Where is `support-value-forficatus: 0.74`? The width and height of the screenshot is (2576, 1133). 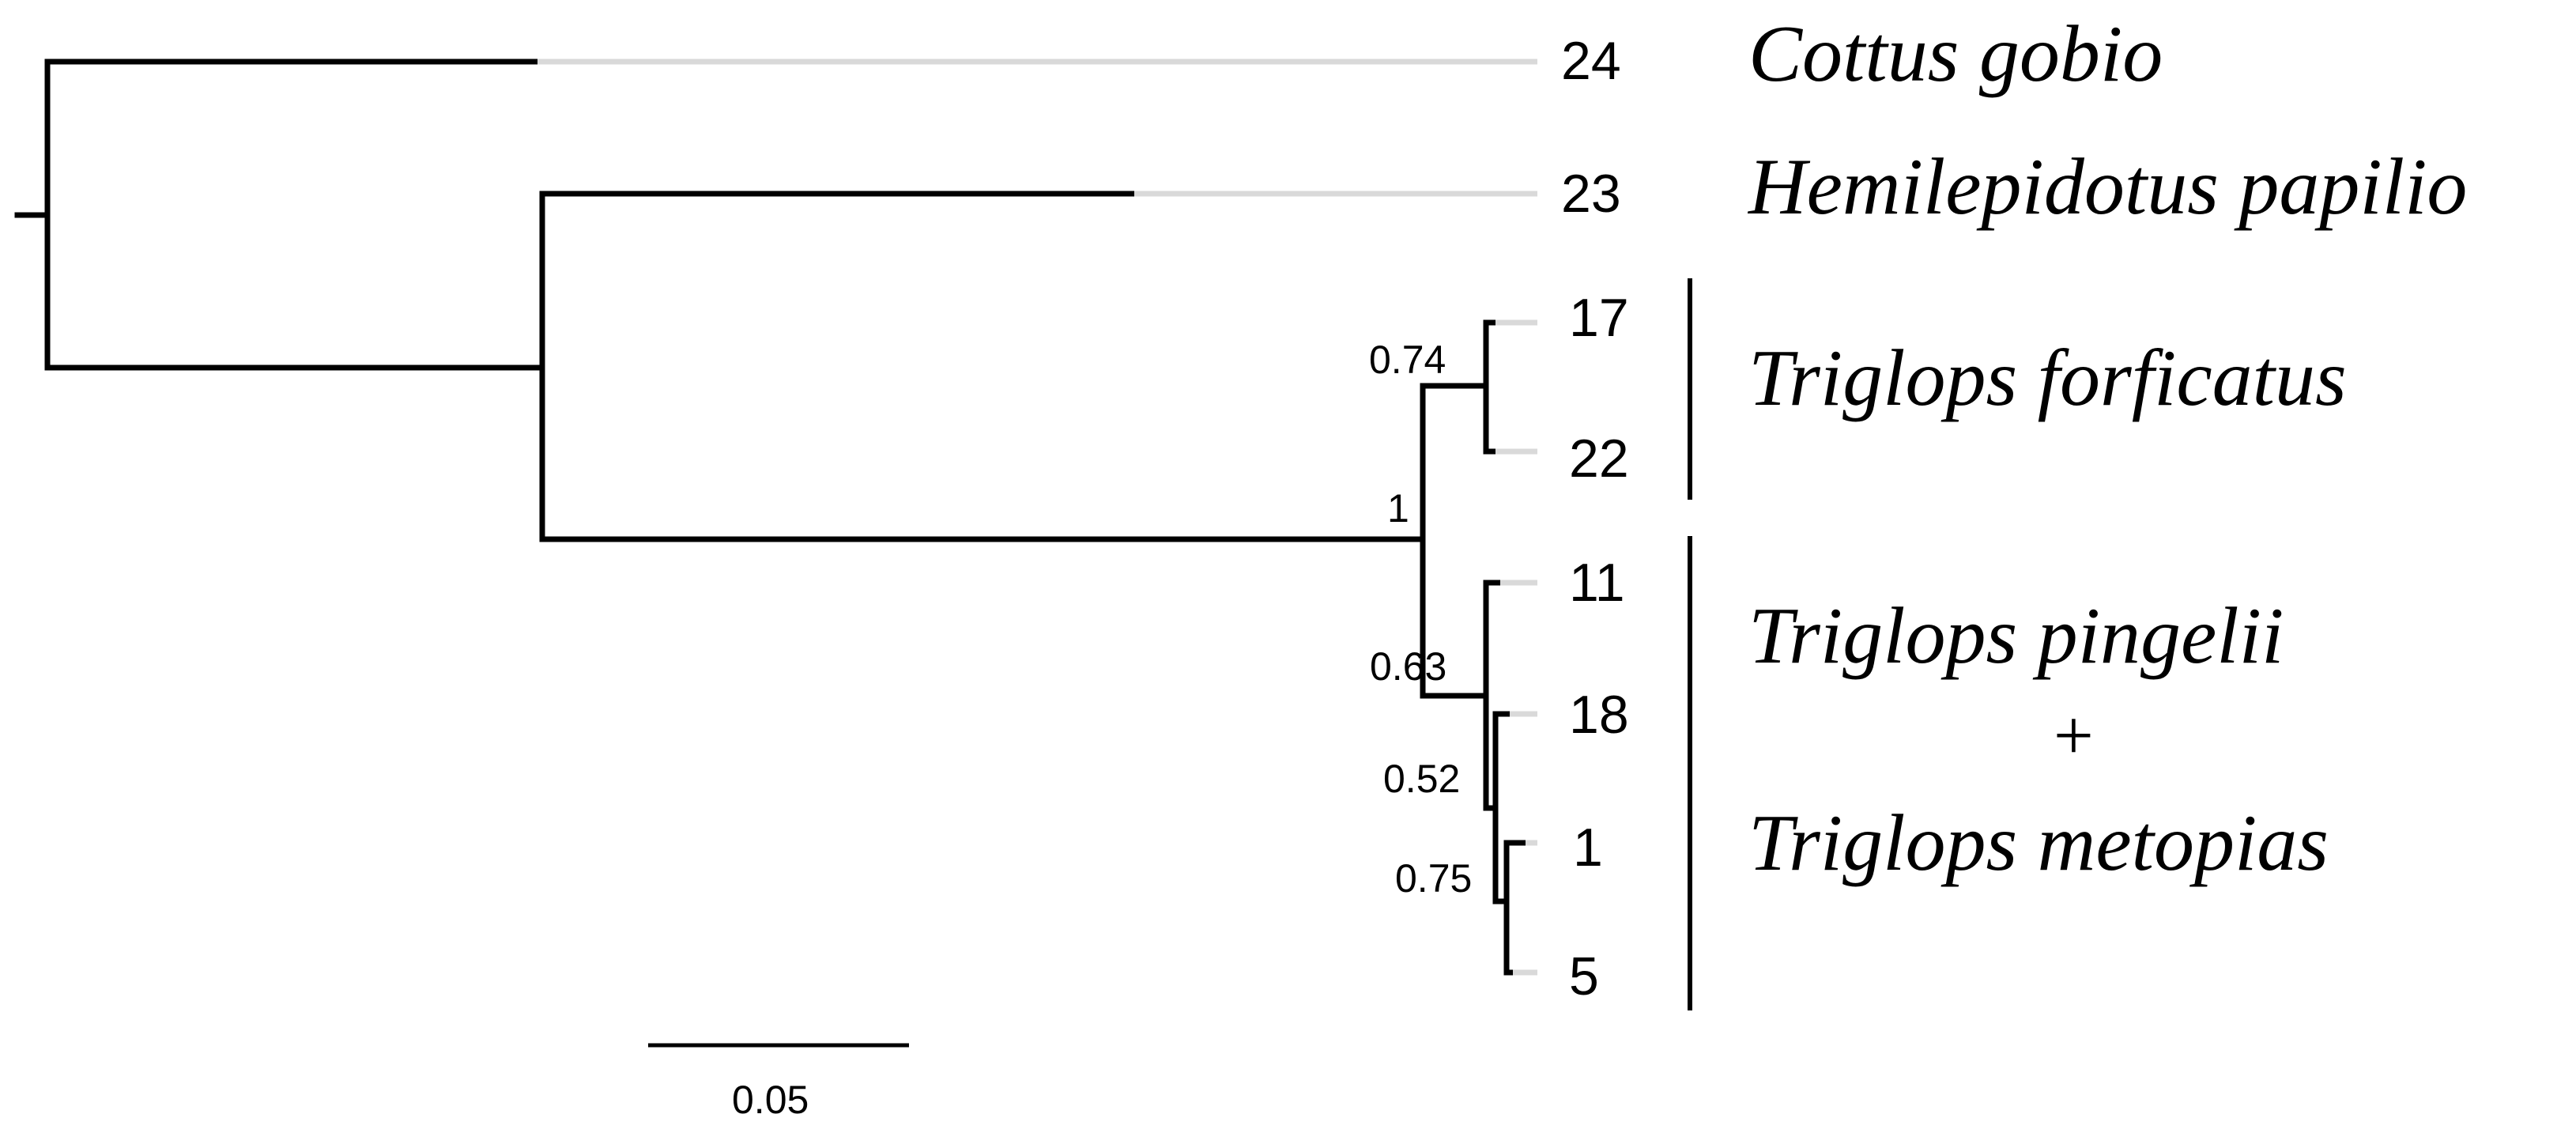
support-value-forficatus: 0.74 is located at coordinates (1407, 360).